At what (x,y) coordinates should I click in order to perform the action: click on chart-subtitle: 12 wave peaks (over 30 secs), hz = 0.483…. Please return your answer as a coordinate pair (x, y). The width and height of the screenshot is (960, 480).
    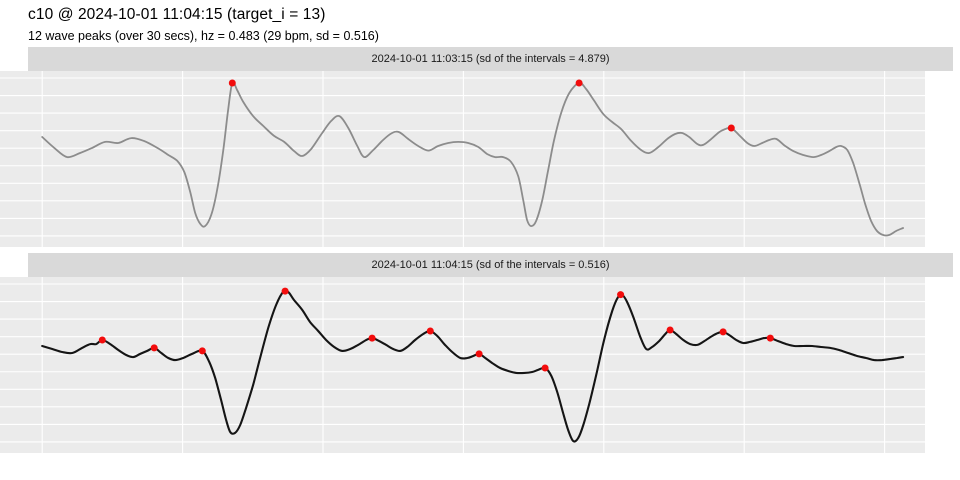
    Looking at the image, I should click on (203, 36).